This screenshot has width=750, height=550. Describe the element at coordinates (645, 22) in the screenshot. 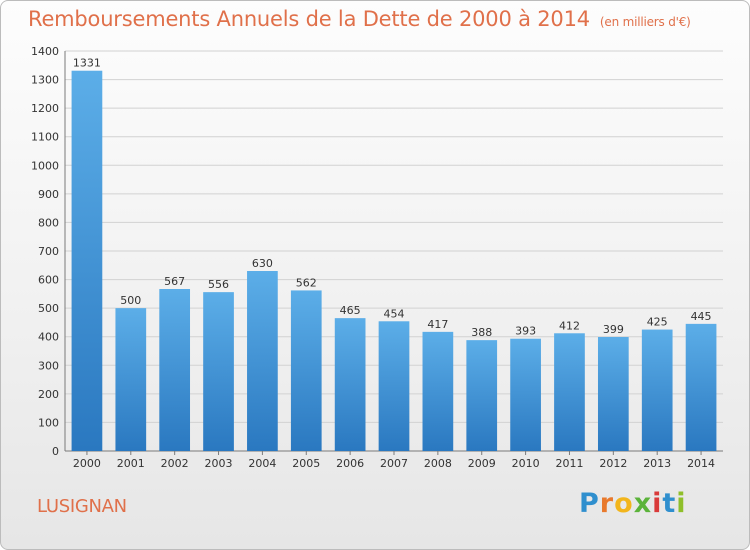

I see `unit-note: (en milliers d'€)` at that location.